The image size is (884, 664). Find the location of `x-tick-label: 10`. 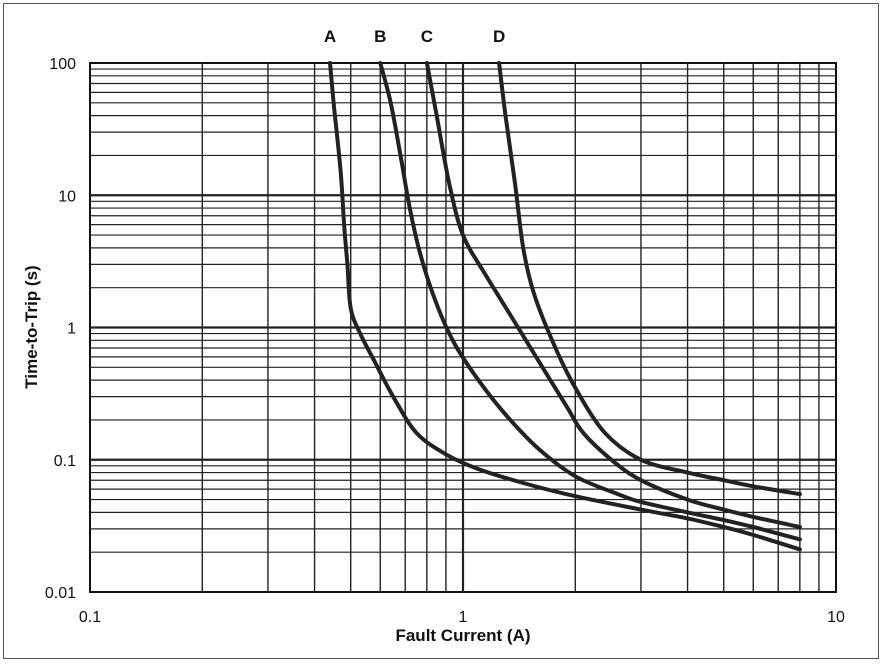

x-tick-label: 10 is located at coordinates (836, 617).